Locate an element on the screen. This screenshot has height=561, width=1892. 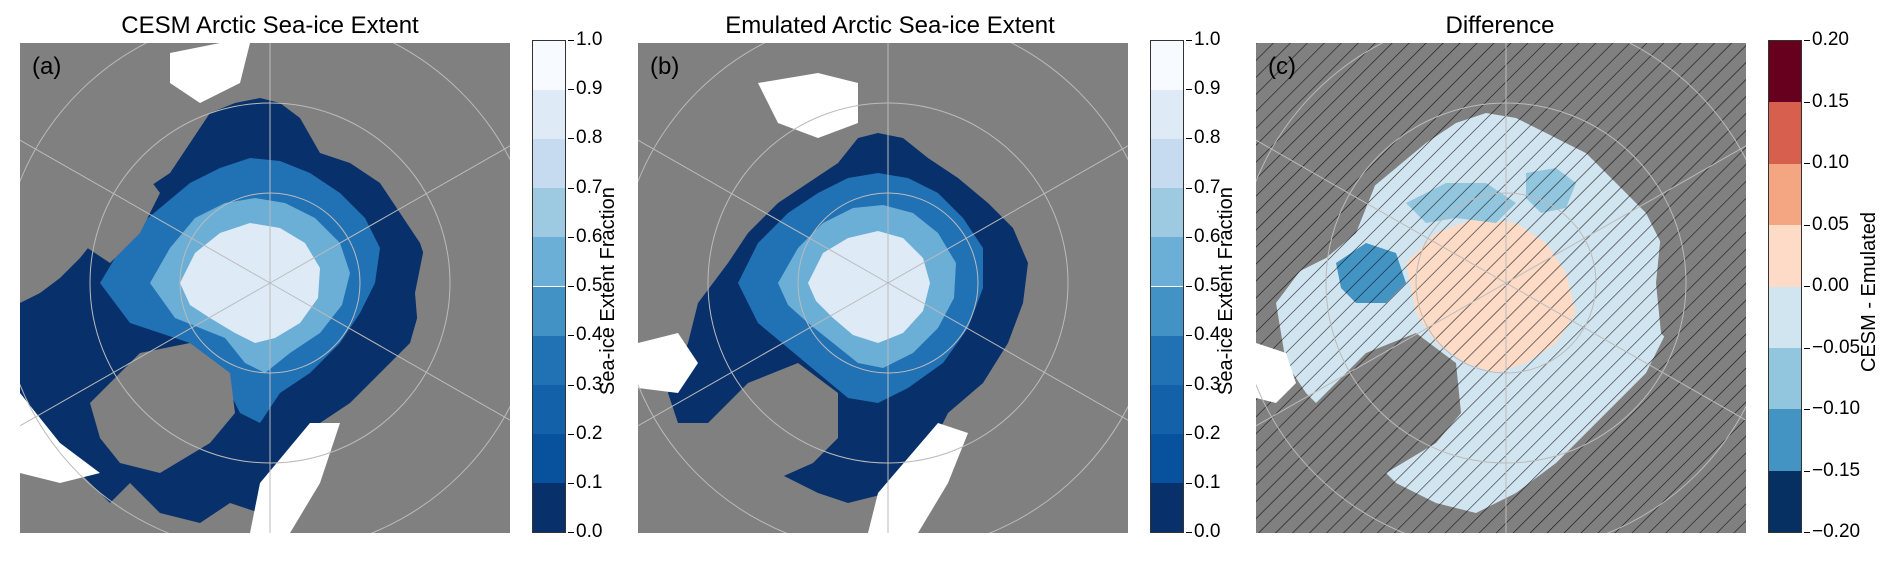
cbar-b-tick: 0.2 is located at coordinates (1203, 433).